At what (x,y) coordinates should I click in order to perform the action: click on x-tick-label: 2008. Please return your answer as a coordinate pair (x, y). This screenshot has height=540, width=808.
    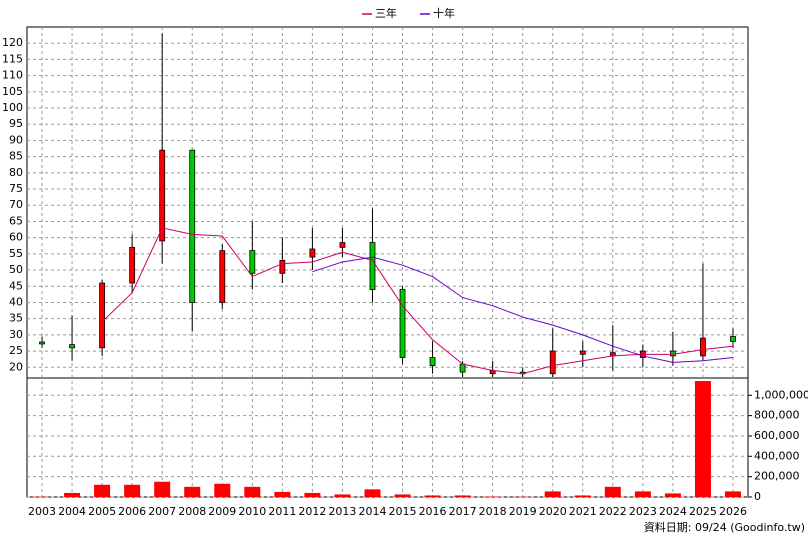
    Looking at the image, I should click on (192, 511).